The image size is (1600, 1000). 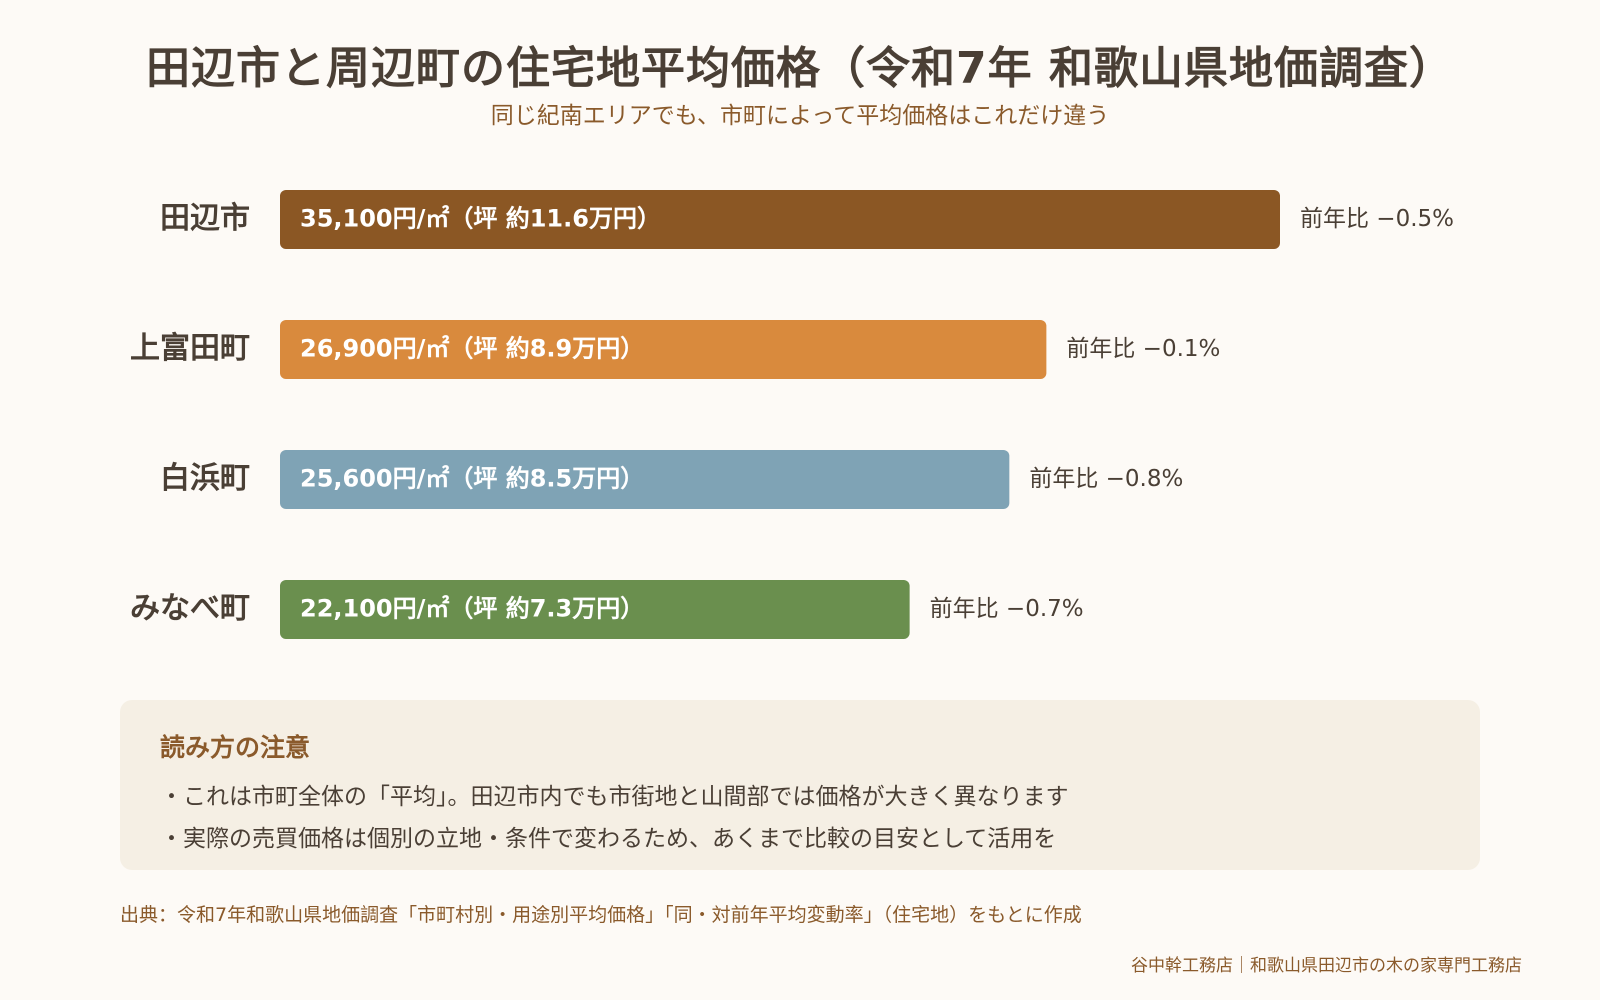 What do you see at coordinates (800, 116) in the screenshot?
I see `chart-subtitle: 同じ紀南エリアでも、市町によって平均価格はこれだけ違う` at bounding box center [800, 116].